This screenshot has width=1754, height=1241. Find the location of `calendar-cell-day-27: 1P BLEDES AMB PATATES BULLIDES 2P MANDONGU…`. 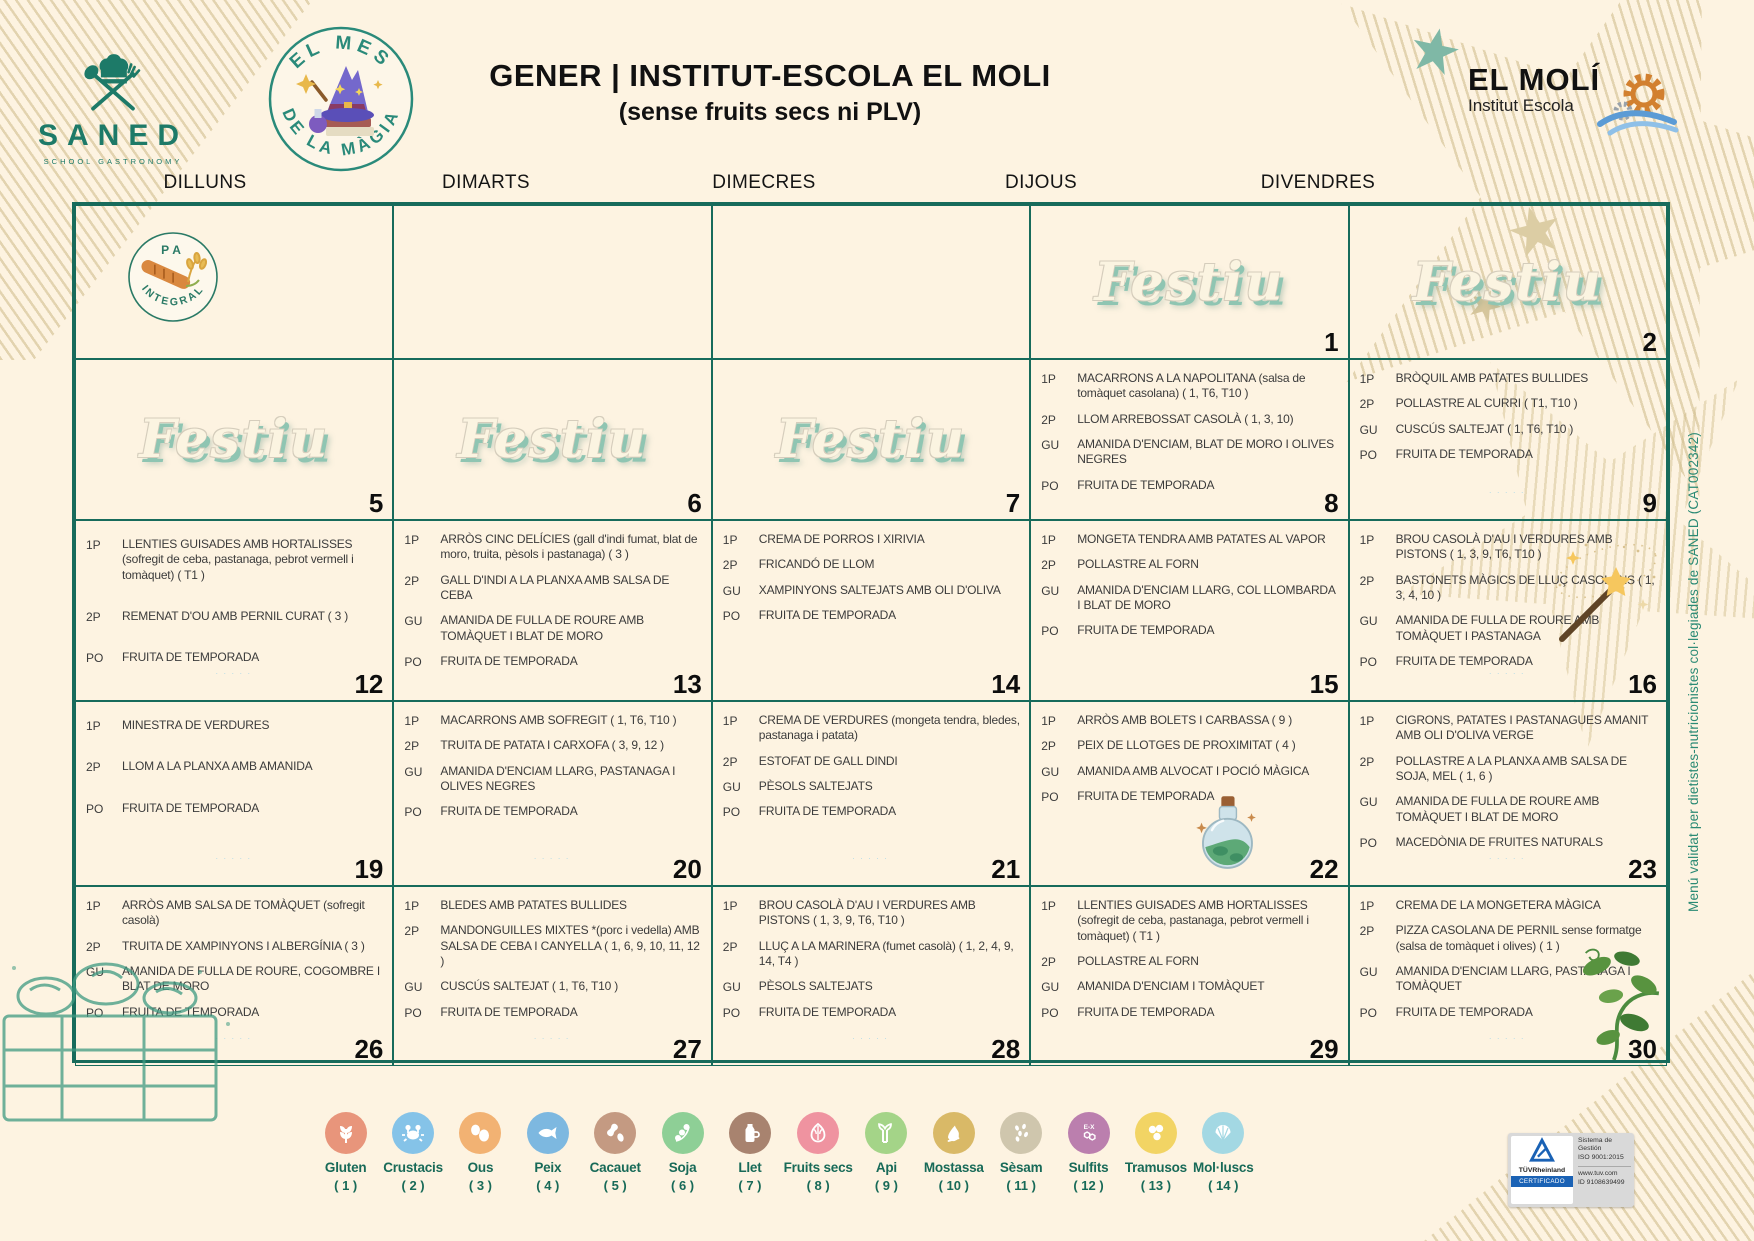

calendar-cell-day-27: 1P BLEDES AMB PATATES BULLIDES 2P MANDONGU… is located at coordinates (552, 976).